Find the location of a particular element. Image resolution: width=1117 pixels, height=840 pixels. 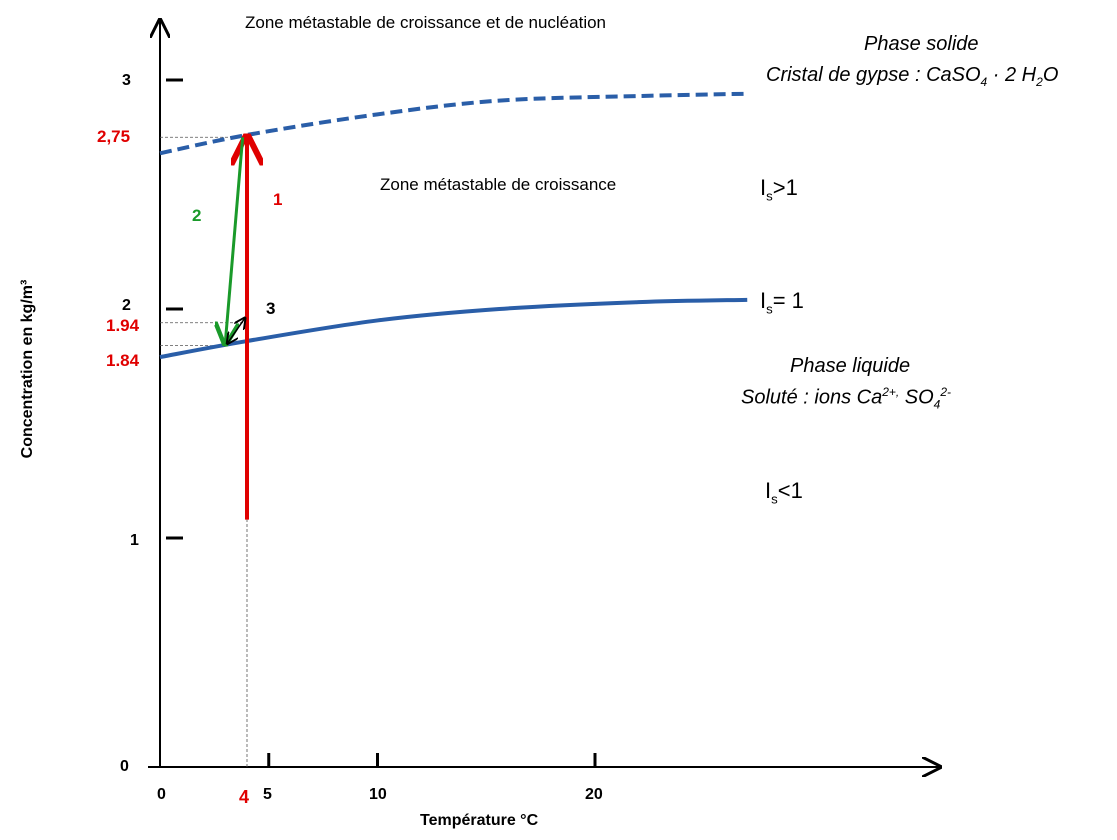

cristal-mid: · 2 H is located at coordinates (1012, 75).